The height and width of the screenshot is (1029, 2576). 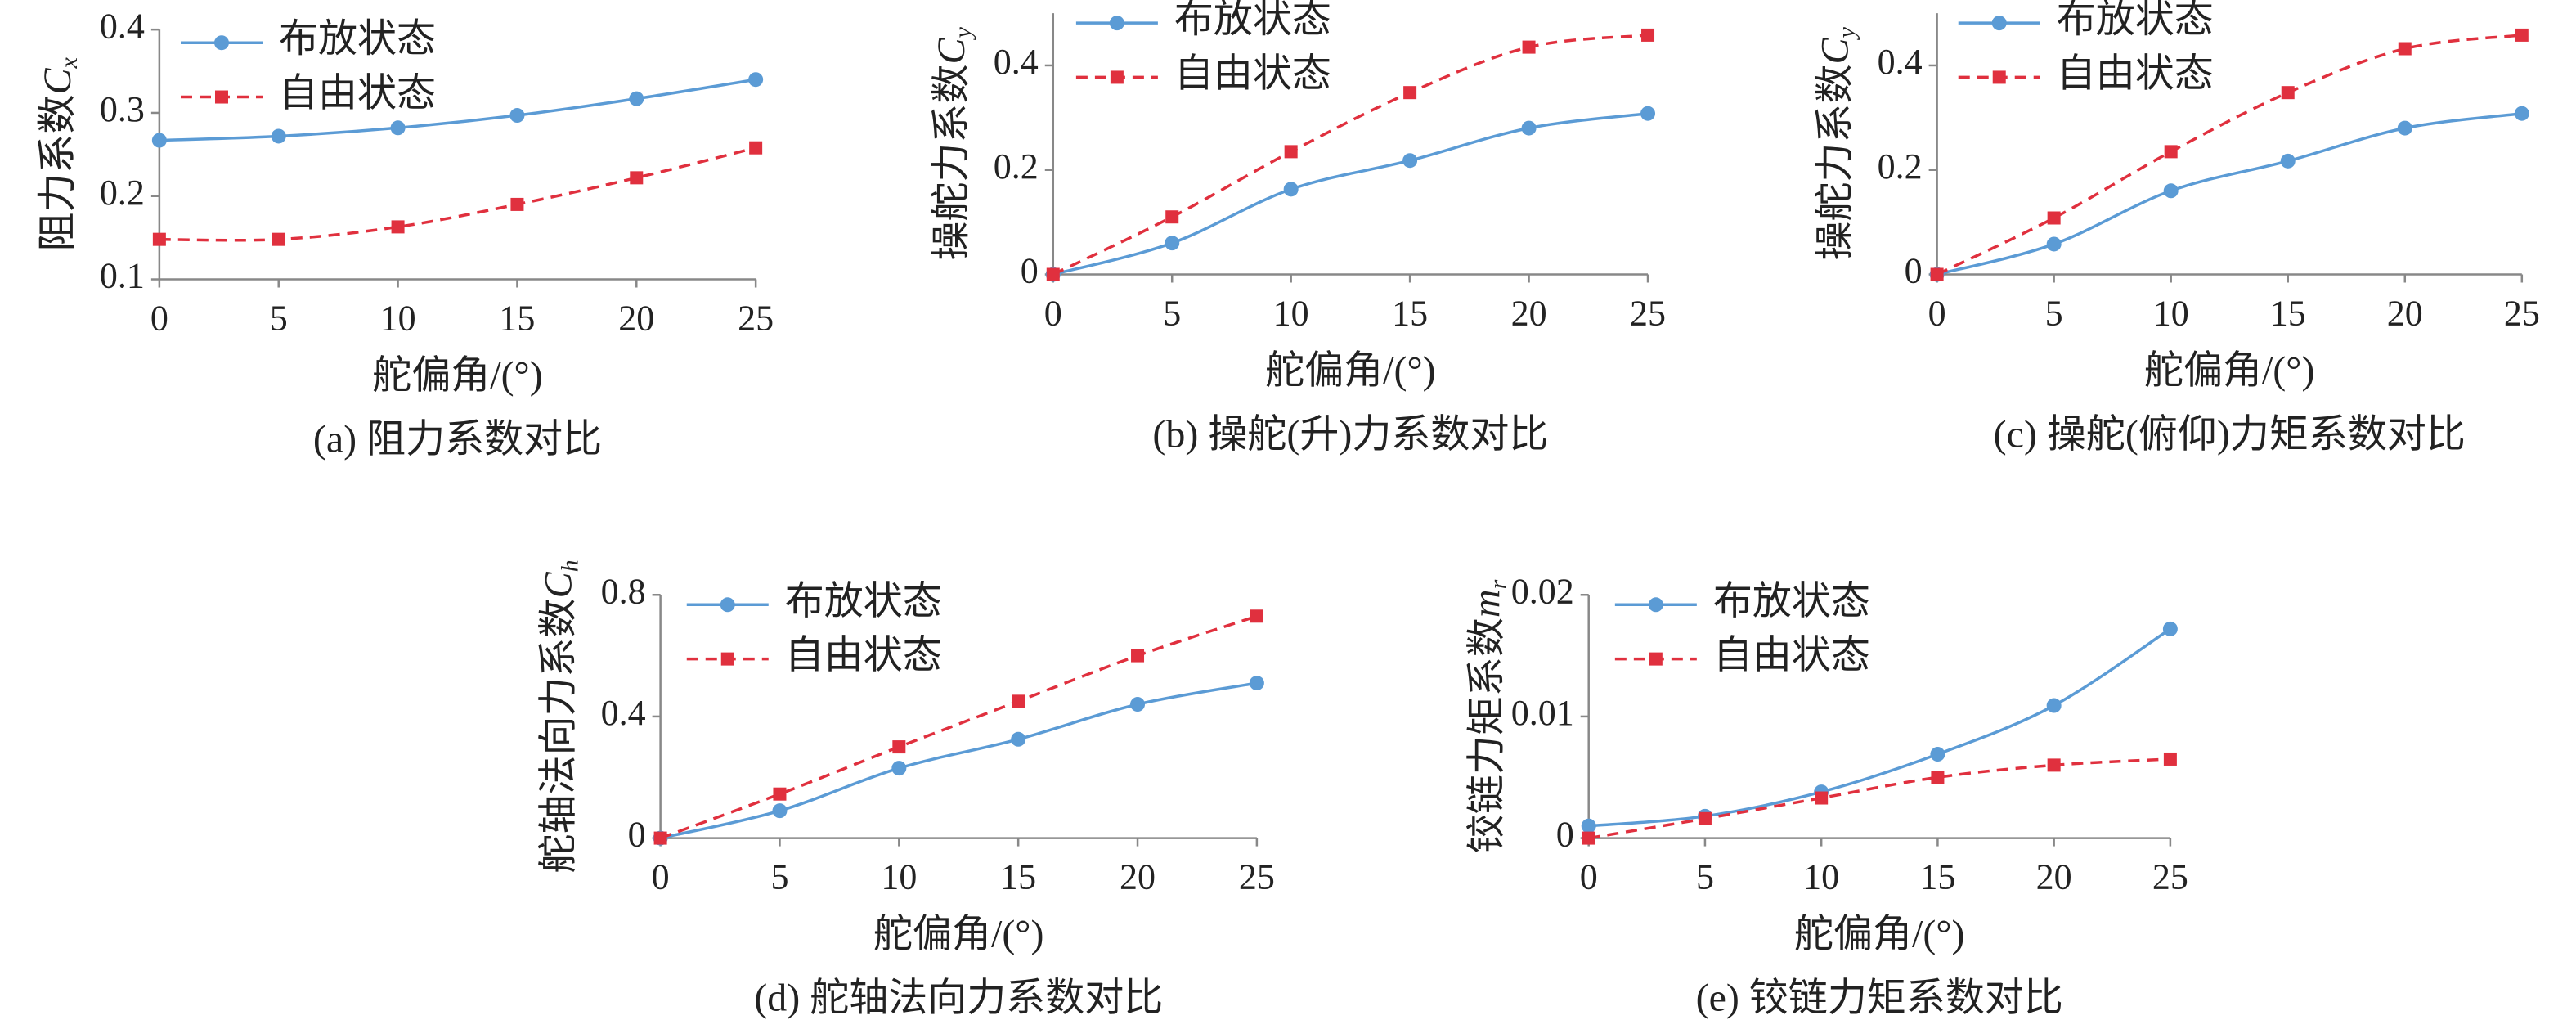 I want to click on chart-title: (a) 阻力系数对比, so click(x=458, y=439).